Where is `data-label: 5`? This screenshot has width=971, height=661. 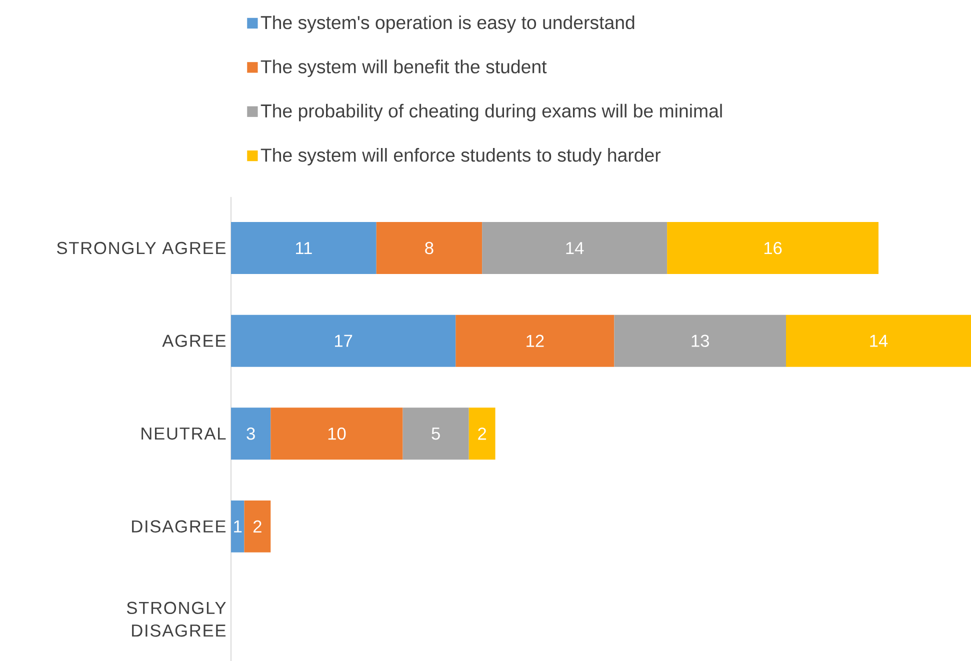 data-label: 5 is located at coordinates (436, 434).